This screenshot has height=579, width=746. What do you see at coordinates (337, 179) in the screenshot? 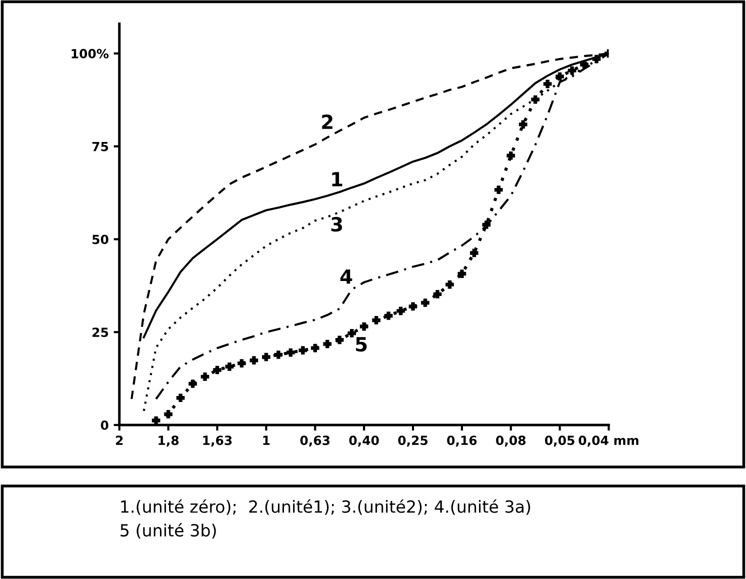
I see `series-label: 1` at bounding box center [337, 179].